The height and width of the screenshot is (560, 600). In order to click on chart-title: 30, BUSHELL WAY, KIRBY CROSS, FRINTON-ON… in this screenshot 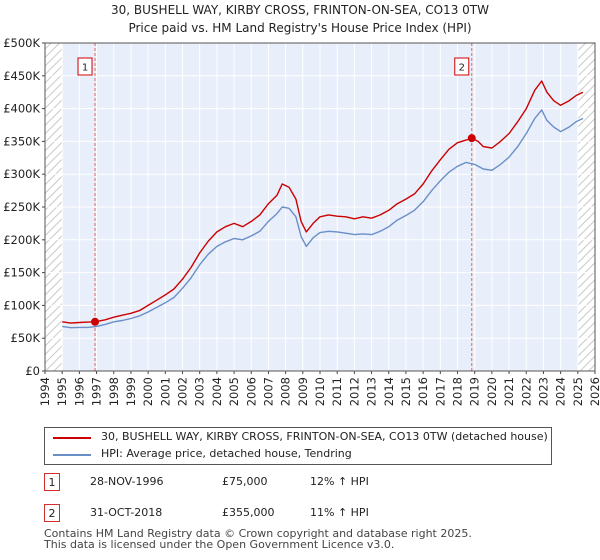, I will do `click(300, 10)`.